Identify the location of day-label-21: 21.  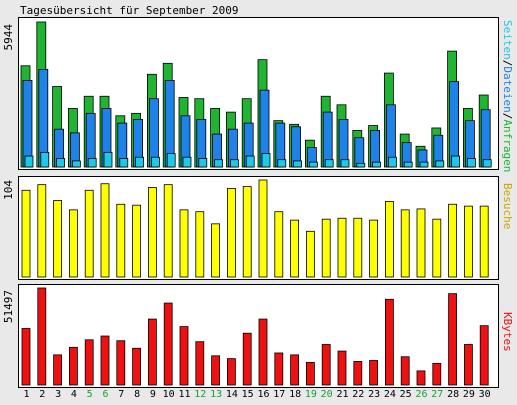
(342, 394).